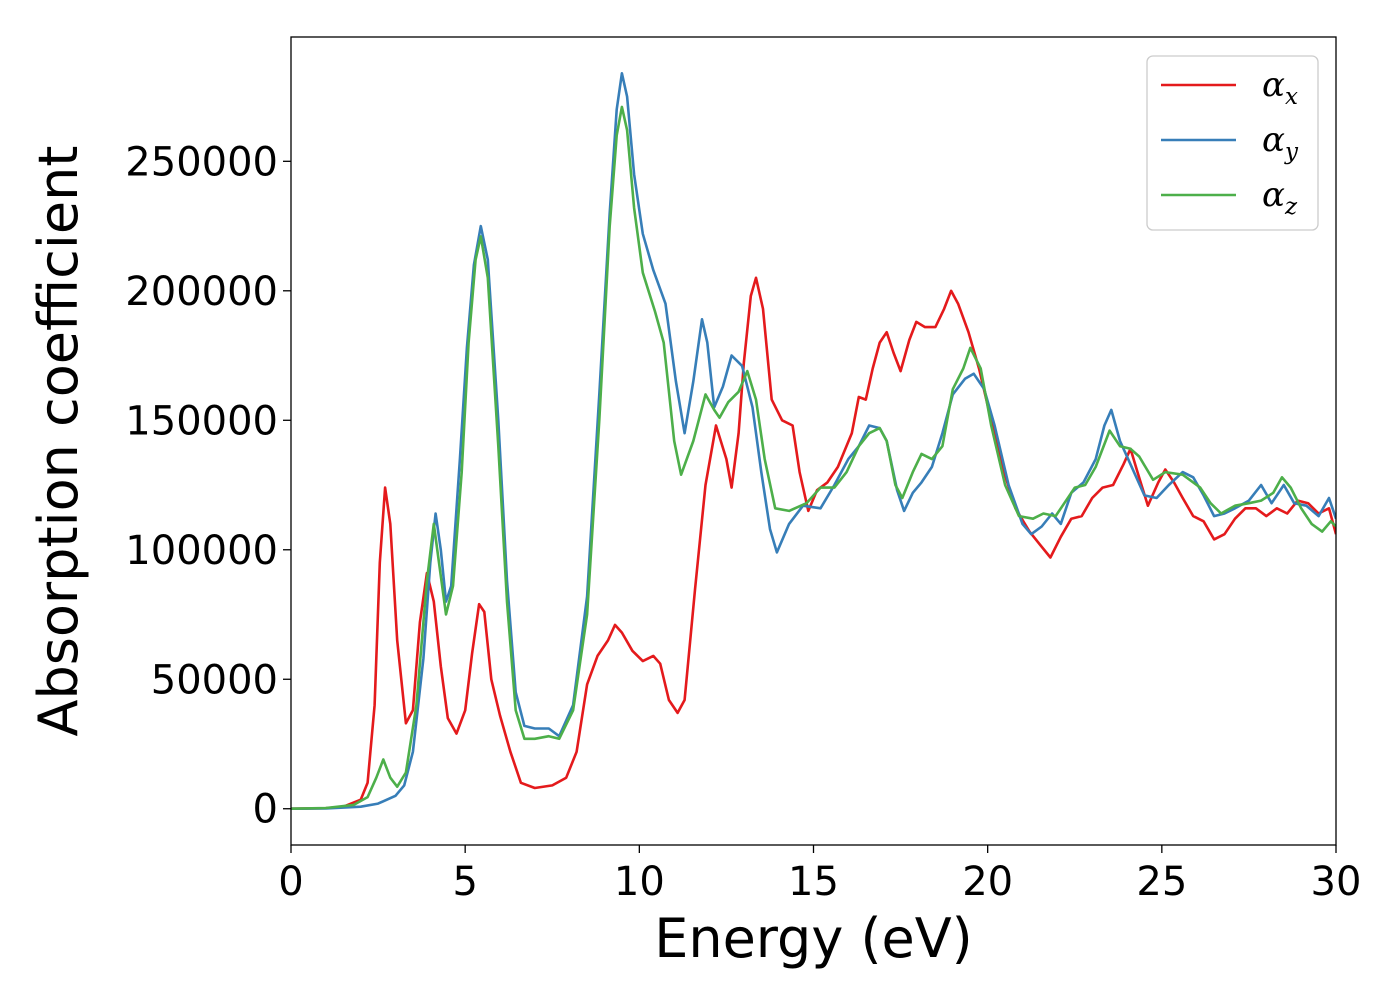  Describe the element at coordinates (265, 810) in the screenshot. I see `y-tick-label: 0` at that location.